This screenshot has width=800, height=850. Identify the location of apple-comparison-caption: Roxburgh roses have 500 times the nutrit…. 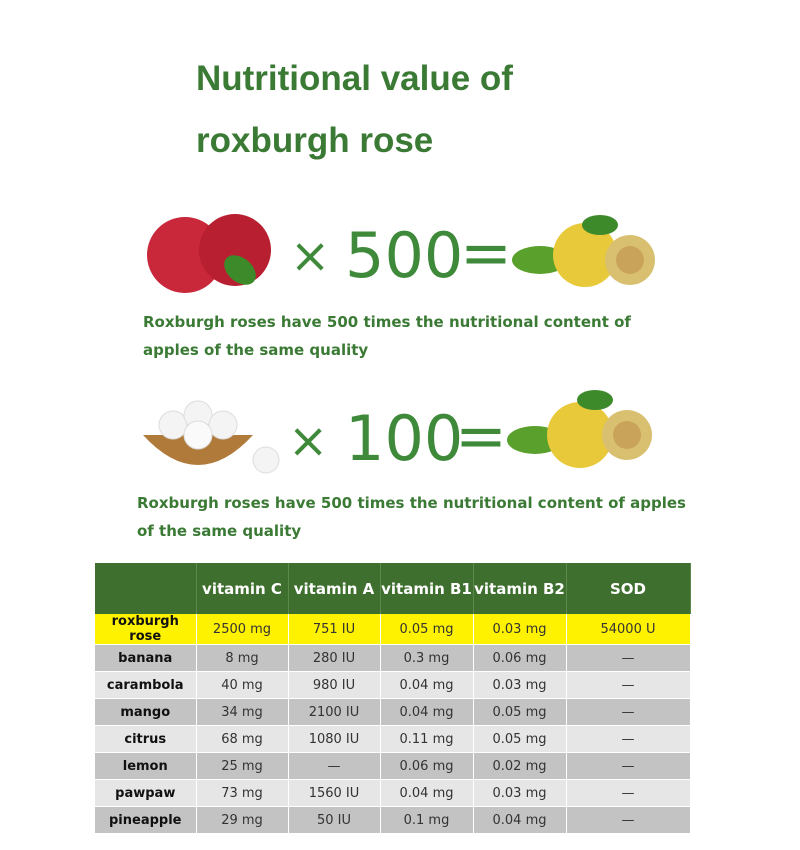
(387, 336).